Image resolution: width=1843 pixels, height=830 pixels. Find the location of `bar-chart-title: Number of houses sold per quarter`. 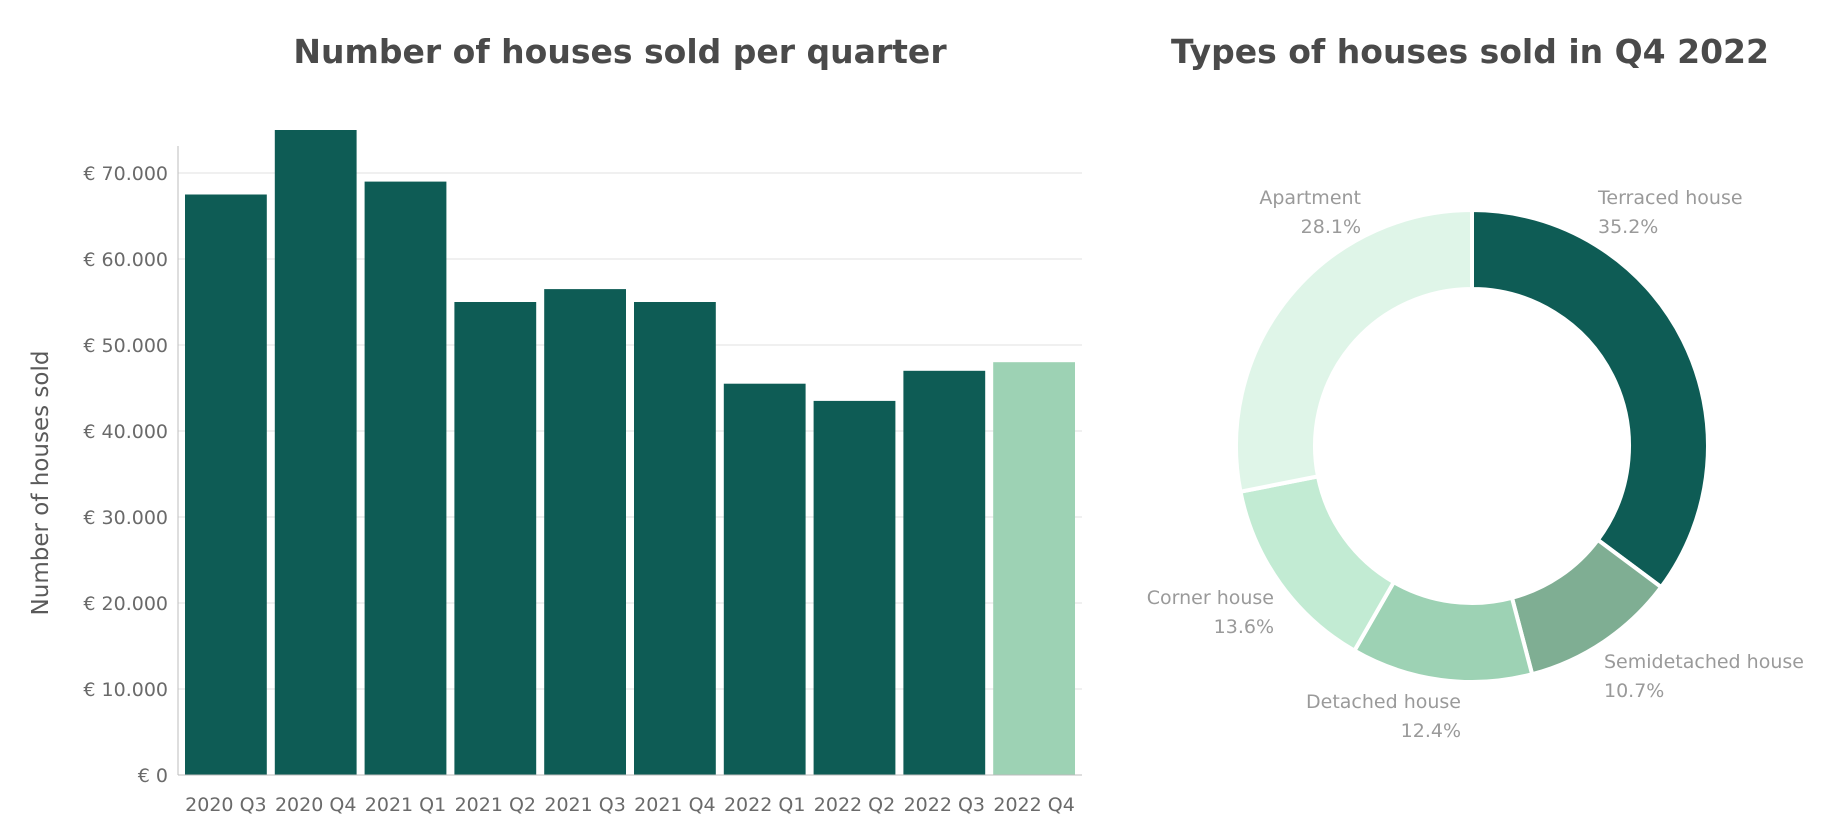

bar-chart-title: Number of houses sold per quarter is located at coordinates (620, 51).